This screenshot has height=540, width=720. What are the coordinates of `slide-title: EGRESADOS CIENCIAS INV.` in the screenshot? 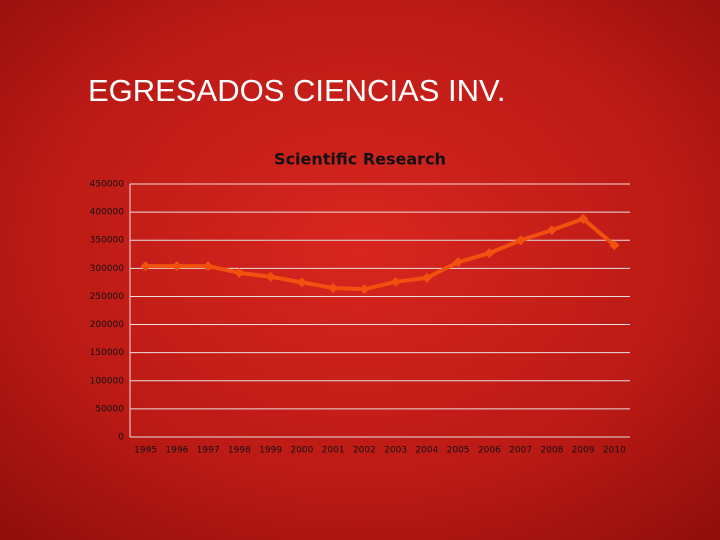 It's located at (296, 90).